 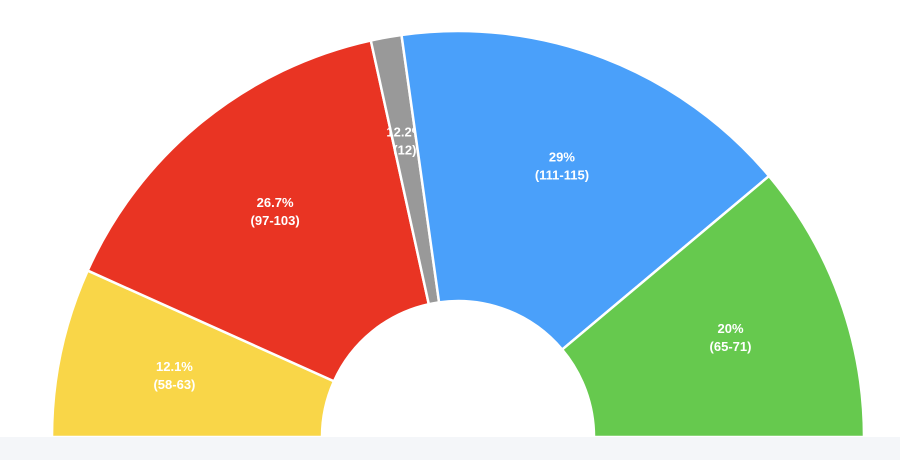 What do you see at coordinates (275, 220) in the screenshot?
I see `slice-range-label-1: (97-103)` at bounding box center [275, 220].